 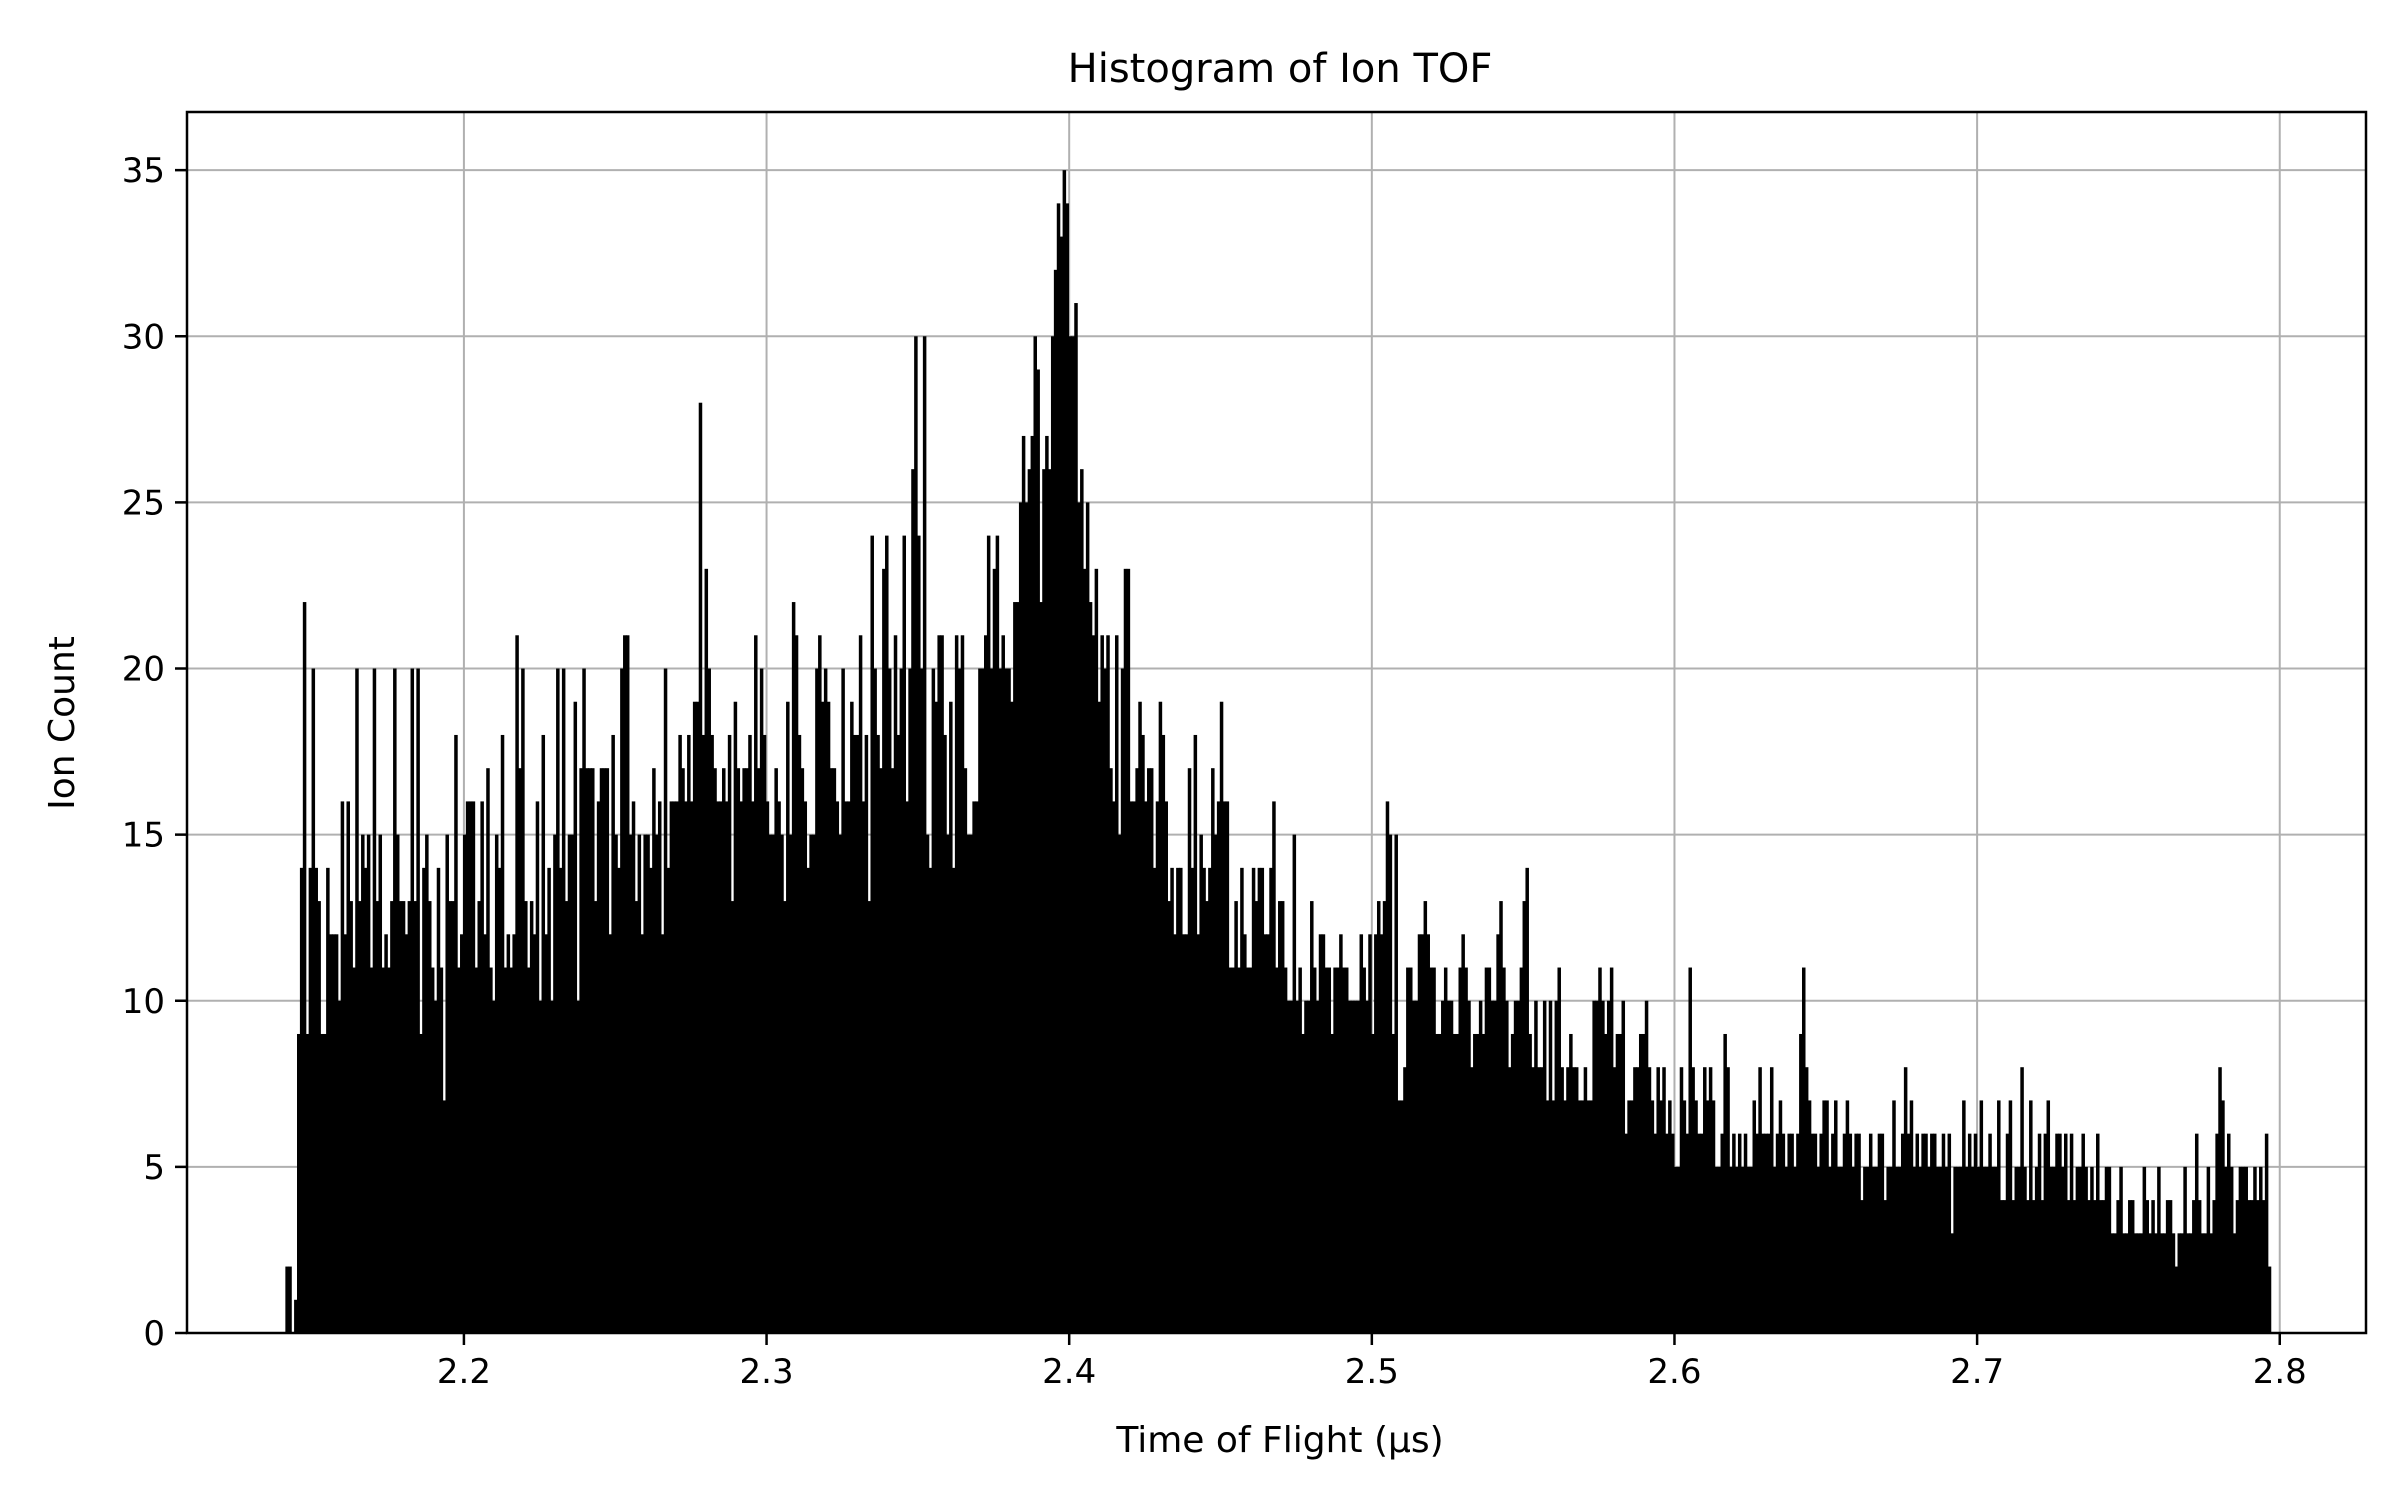 What do you see at coordinates (143, 670) in the screenshot?
I see `y-tick-label: 20` at bounding box center [143, 670].